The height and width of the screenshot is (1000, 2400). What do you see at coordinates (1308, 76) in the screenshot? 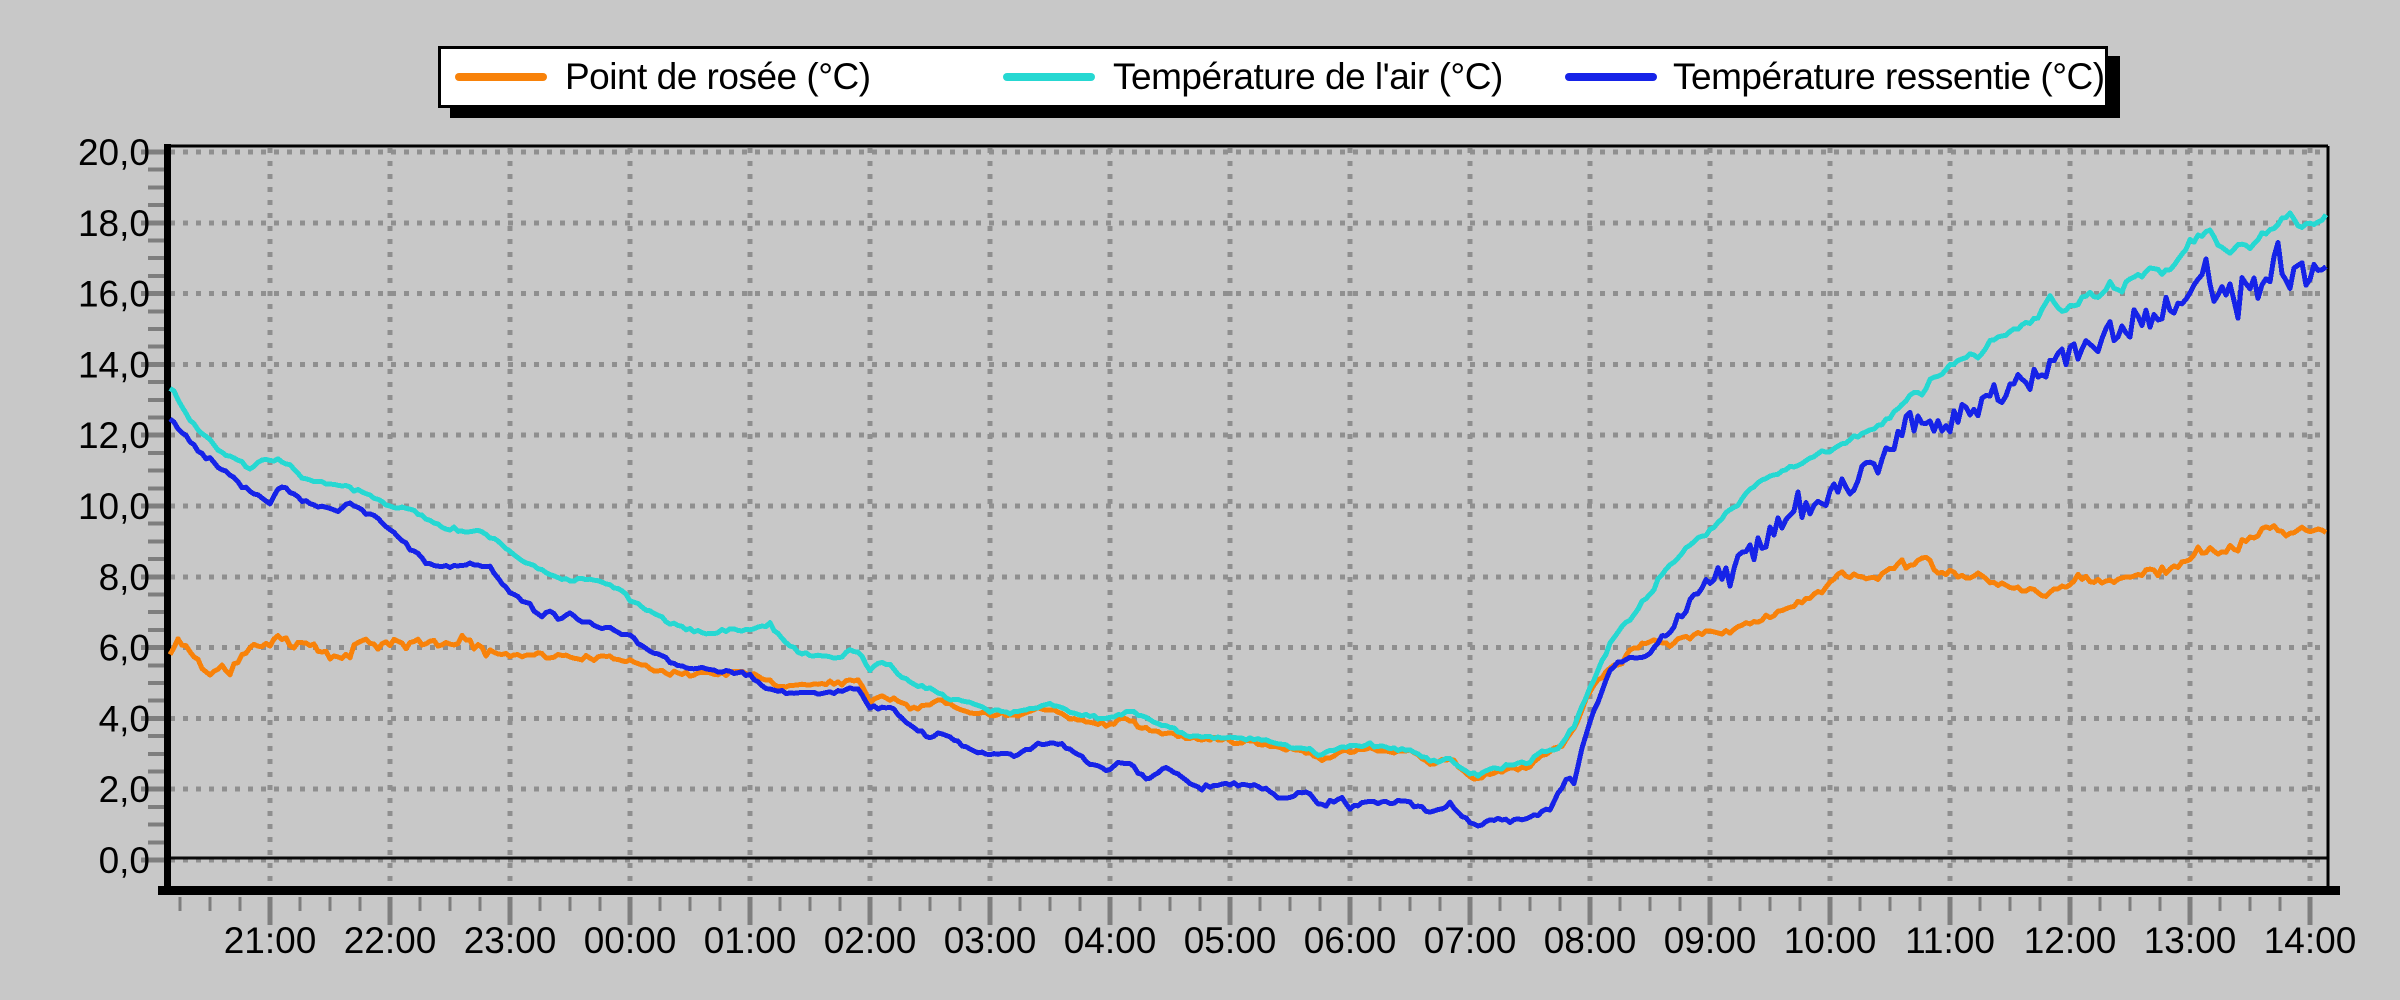
I see `legend-label-air-temperature: Température de l'air (°C)` at bounding box center [1308, 76].